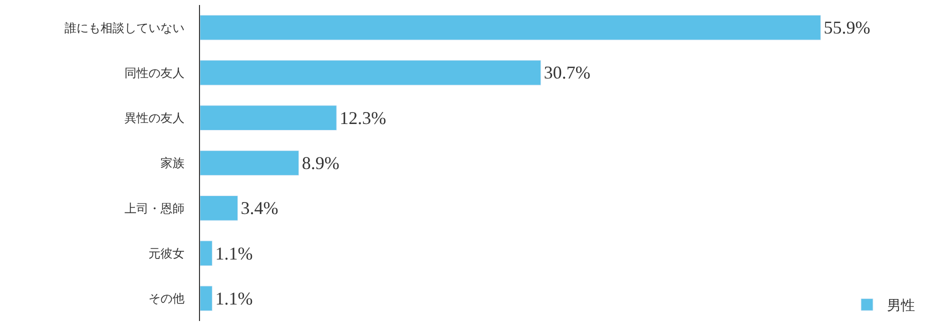 The height and width of the screenshot is (326, 940). Describe the element at coordinates (901, 306) in the screenshot. I see `legend-label: 男性` at that location.